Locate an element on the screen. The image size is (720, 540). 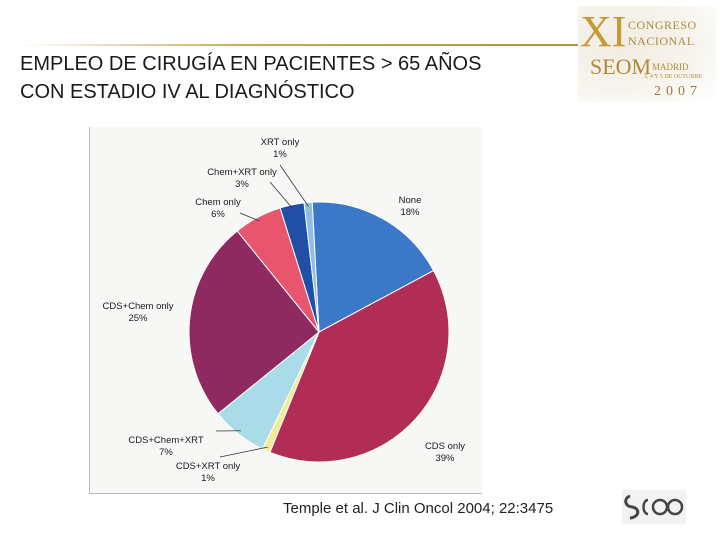
pie-label-chem-xrt-only: Chem+XRT only is located at coordinates (242, 172).